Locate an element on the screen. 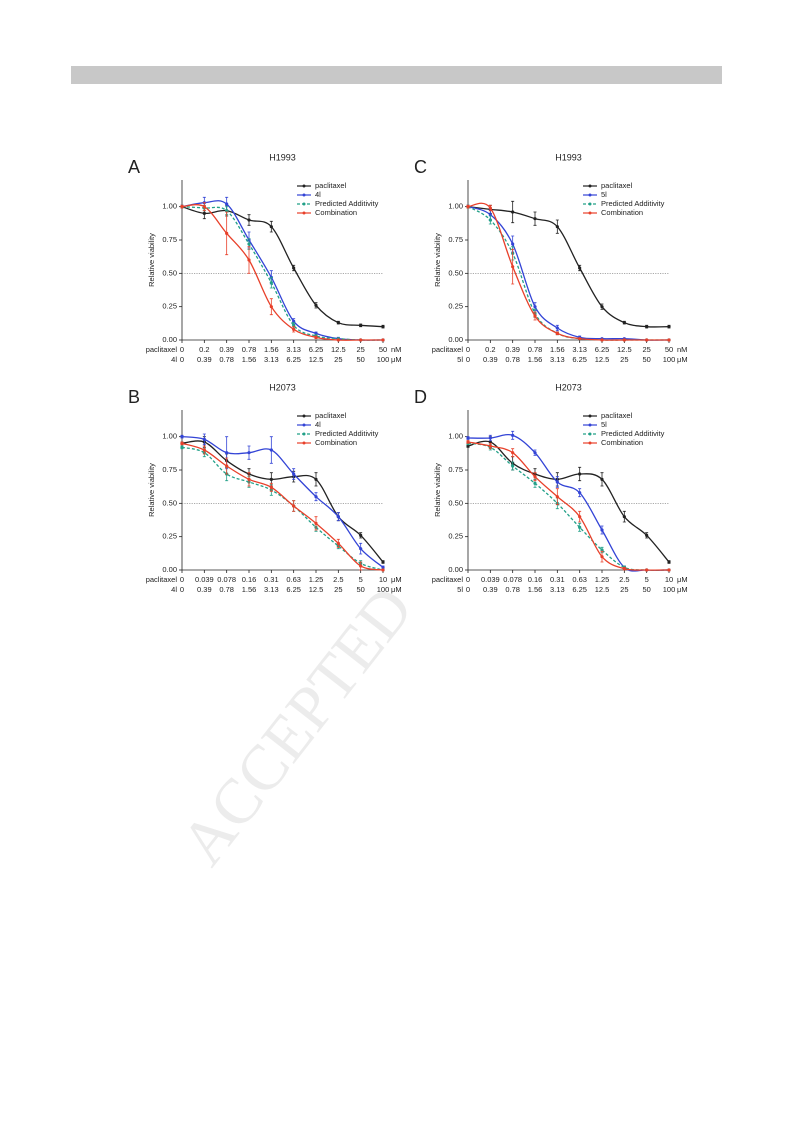 The width and height of the screenshot is (793, 1128). legend-label: Combination is located at coordinates (622, 442).